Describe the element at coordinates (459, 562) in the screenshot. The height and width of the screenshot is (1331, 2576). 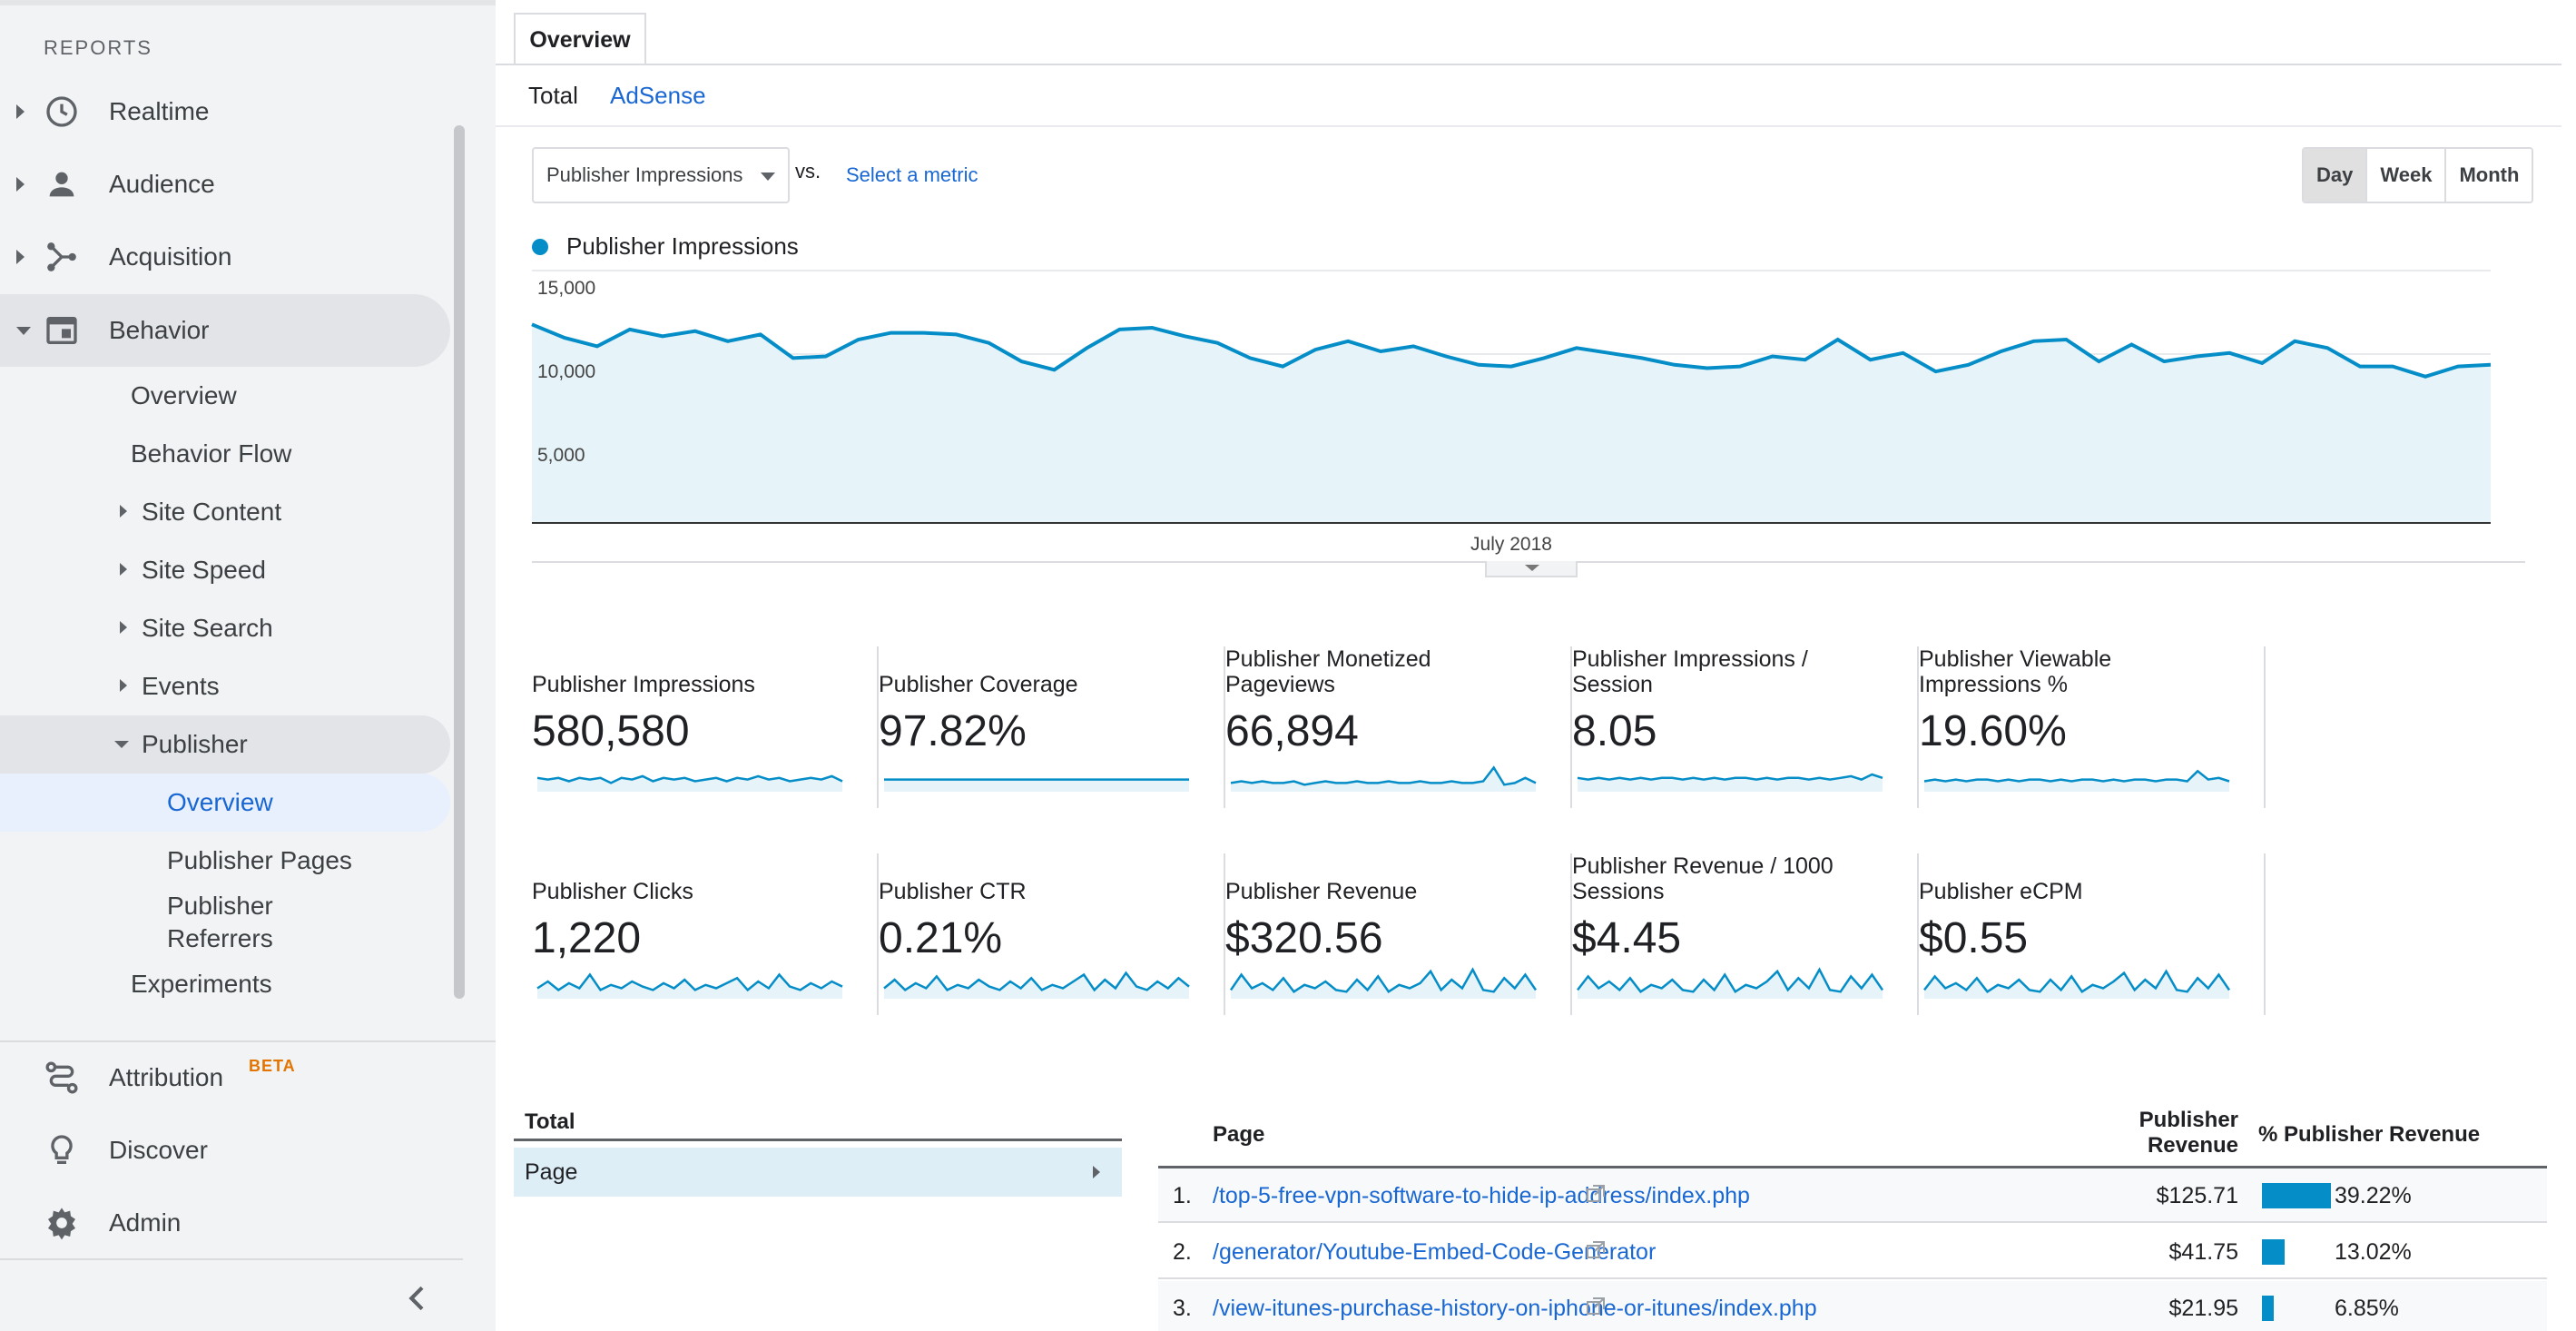
I see `sidebar-scrollbar` at that location.